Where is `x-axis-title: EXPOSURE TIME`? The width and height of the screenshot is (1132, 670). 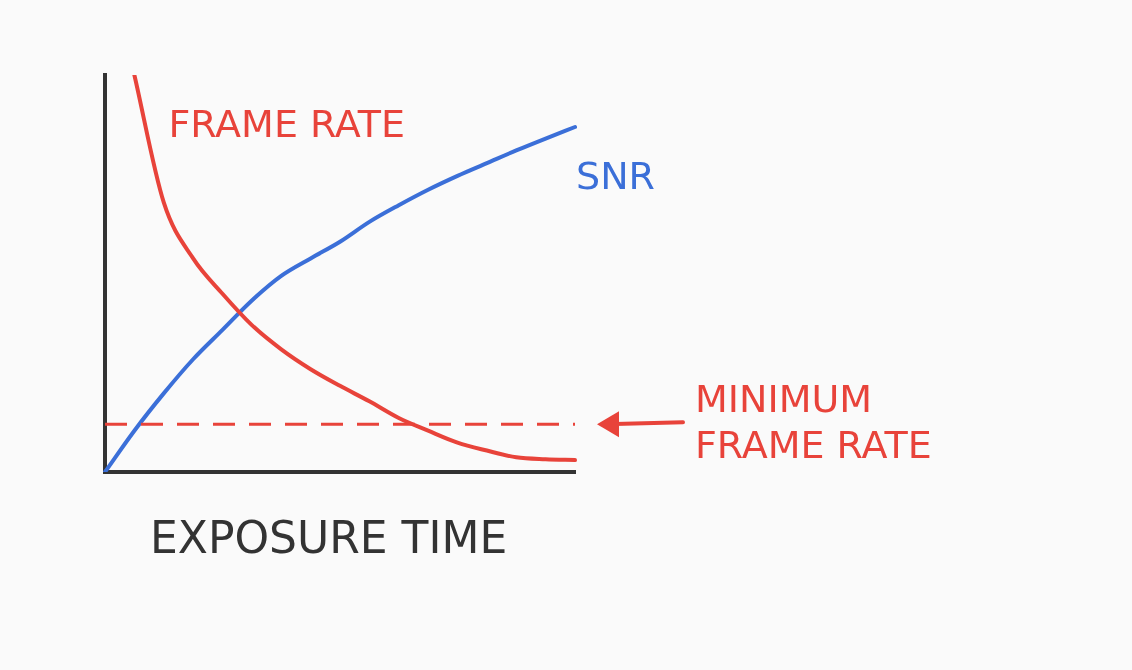
x-axis-title: EXPOSURE TIME is located at coordinates (329, 538).